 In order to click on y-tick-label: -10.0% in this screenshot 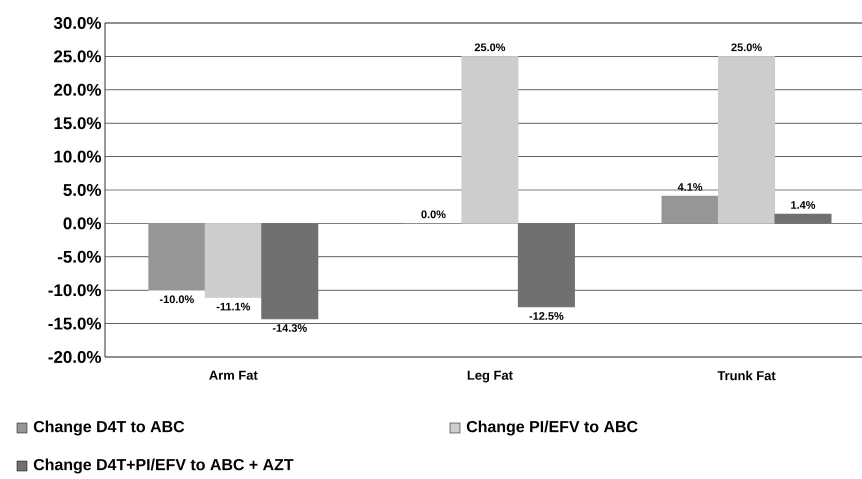, I will do `click(75, 290)`.